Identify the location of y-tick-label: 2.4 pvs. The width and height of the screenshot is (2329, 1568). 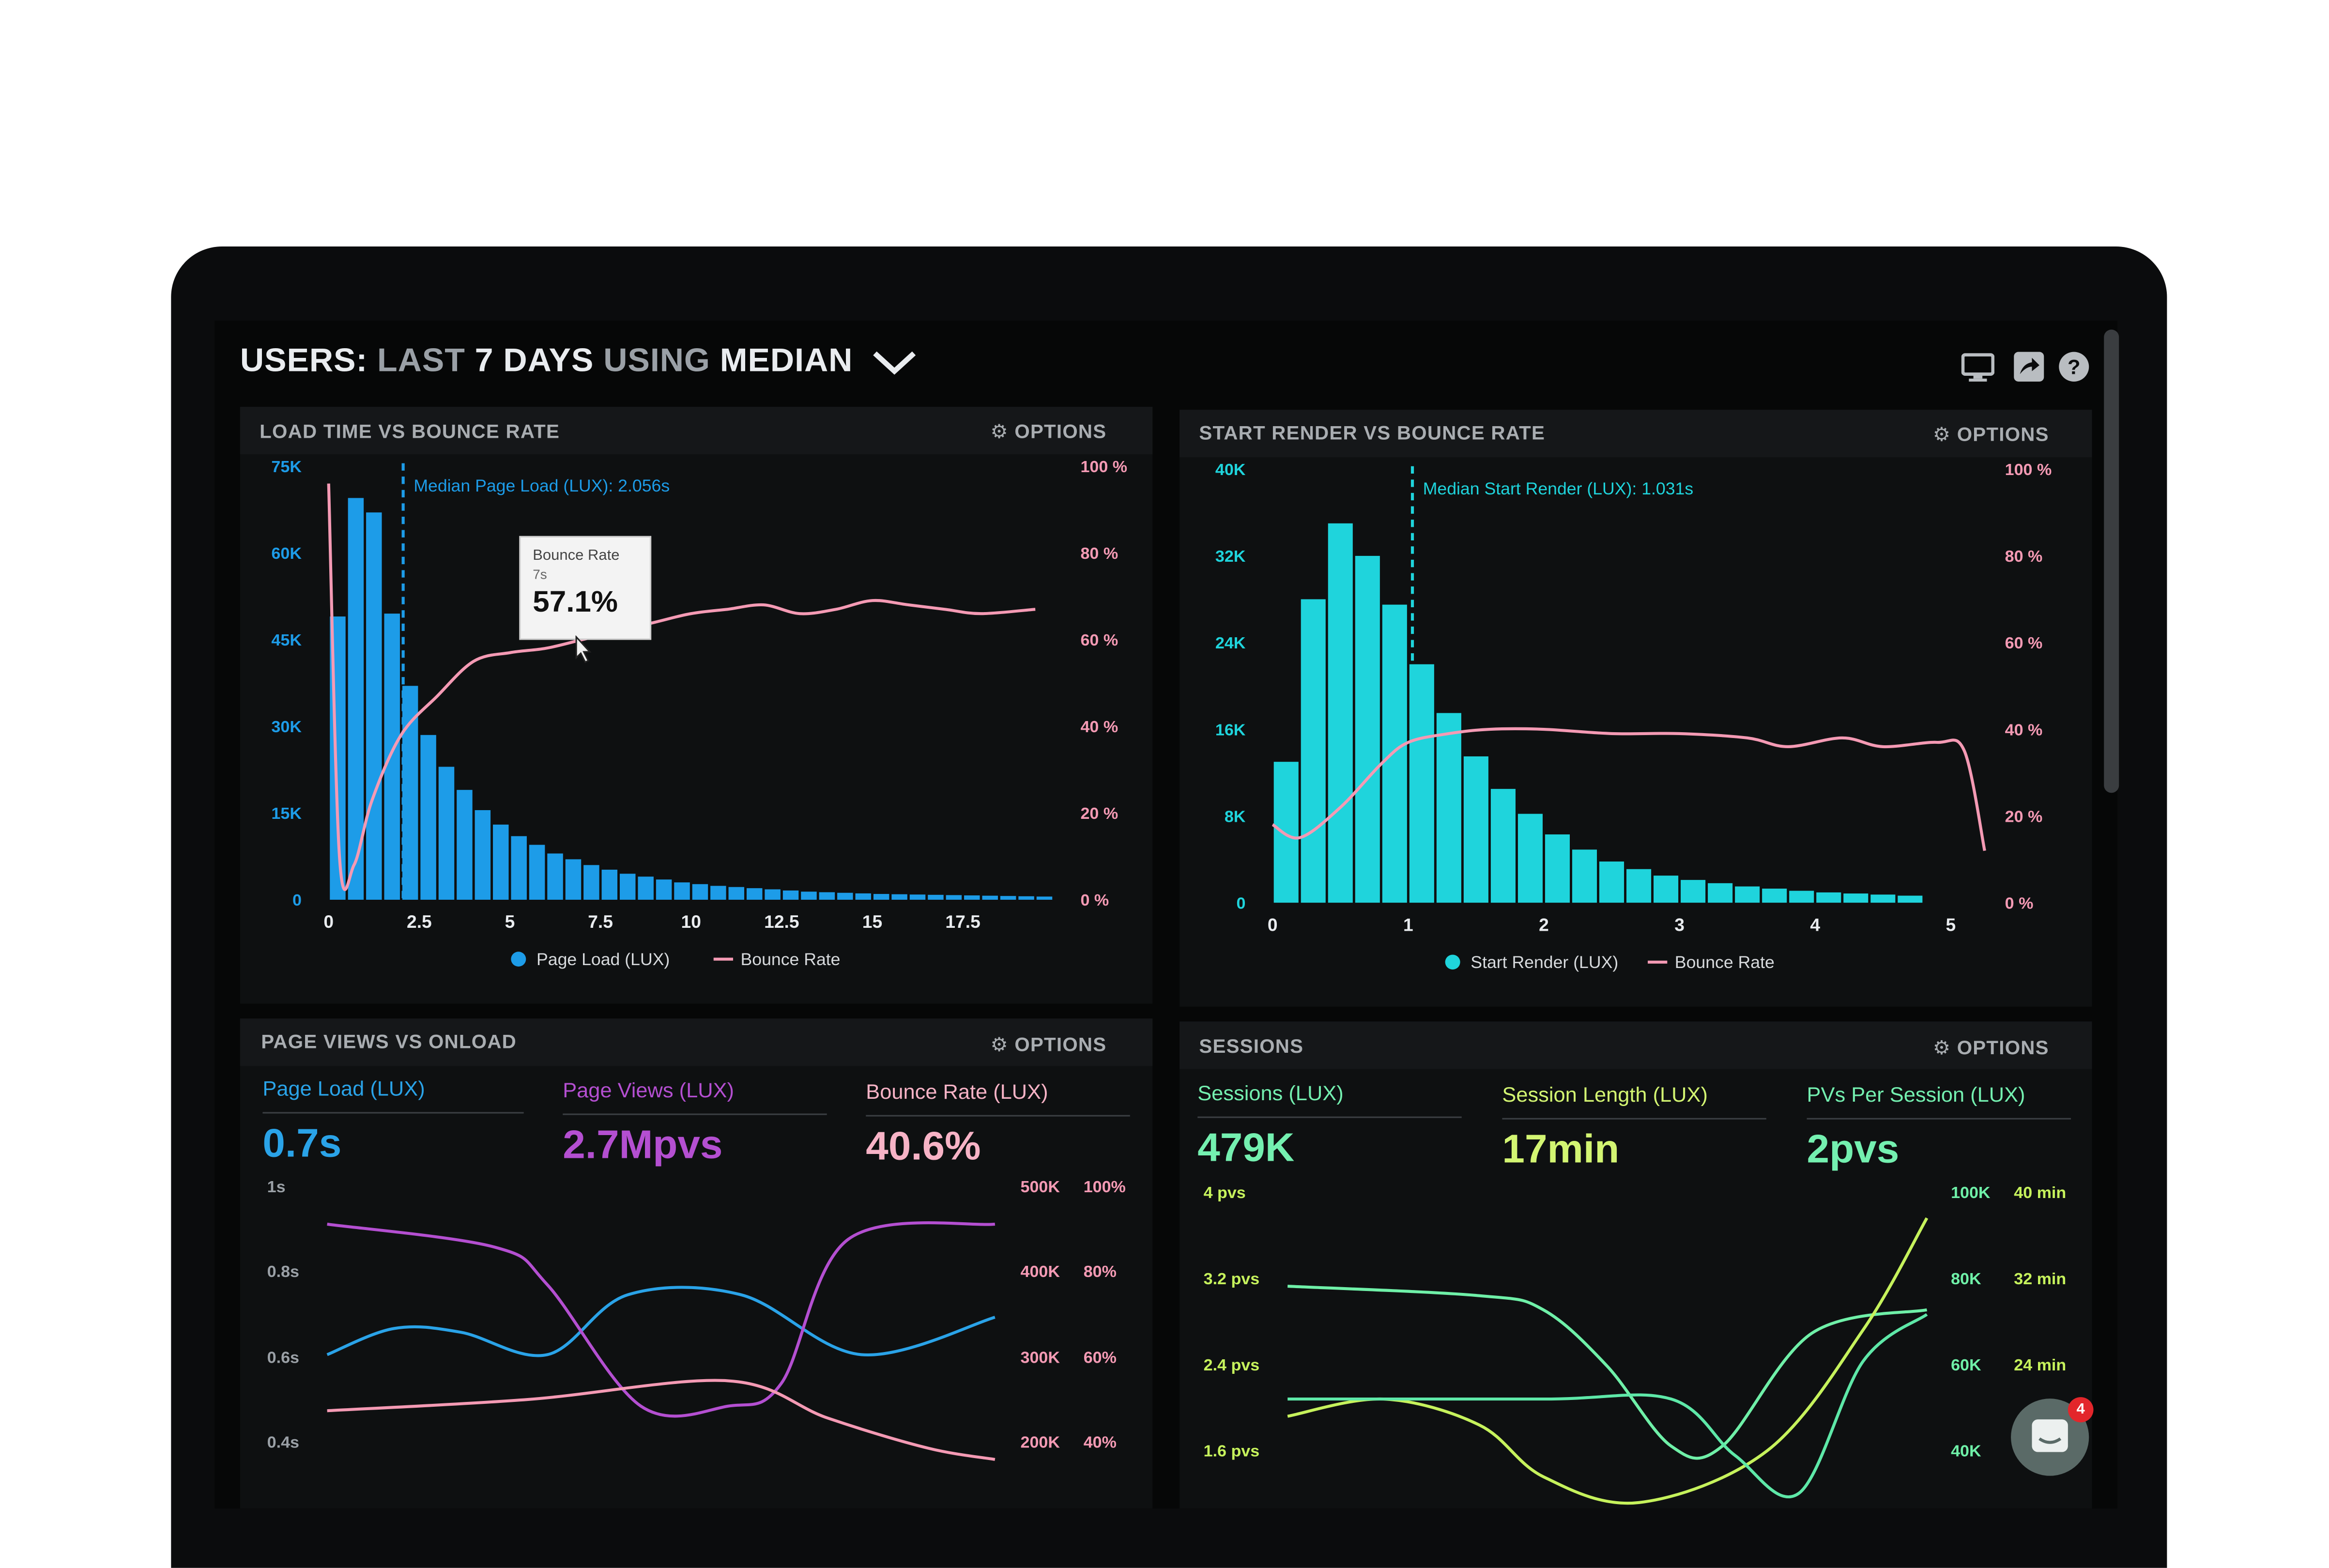
(1232, 1365).